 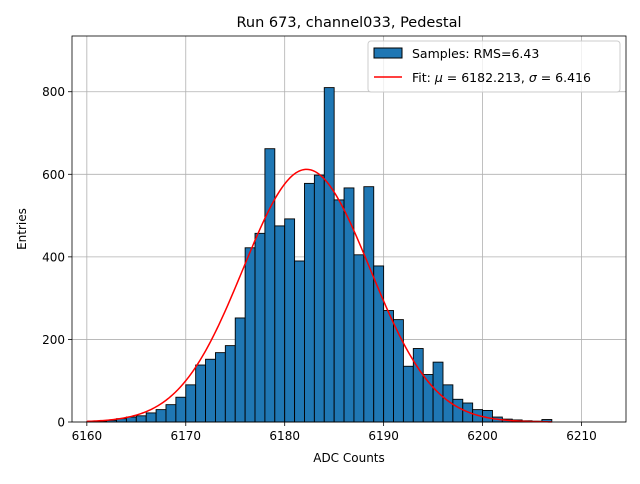 I want to click on y-tick-label: 400, so click(x=53, y=257).